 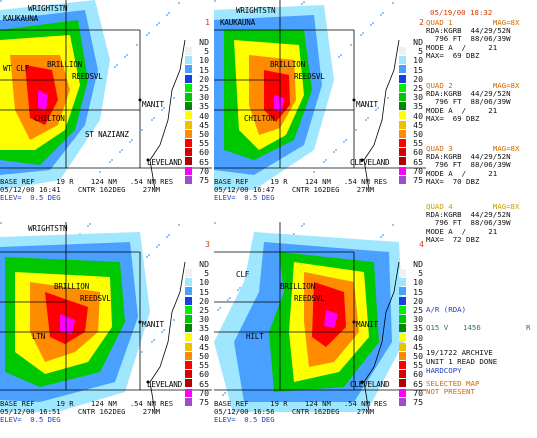 What do you see at coordinates (444, 370) in the screenshot?
I see `hardcopy-button: HARDCOPY` at bounding box center [444, 370].